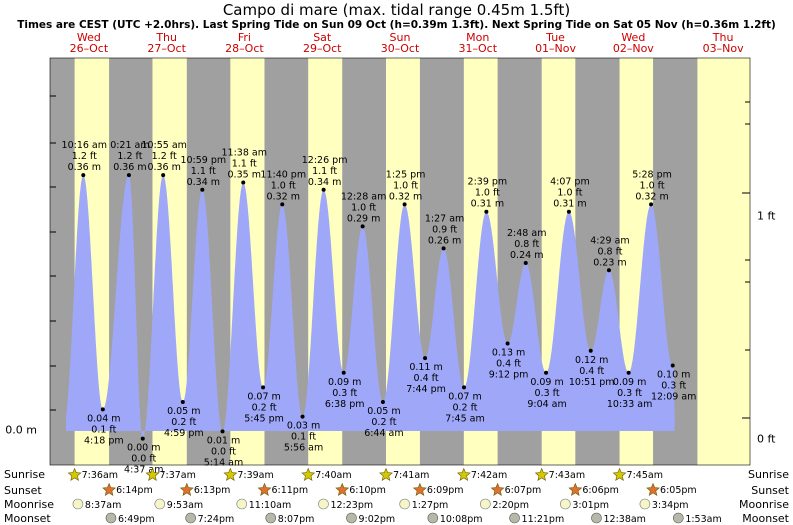  Describe the element at coordinates (400, 48) in the screenshot. I see `date-label: 30–Oct` at that location.